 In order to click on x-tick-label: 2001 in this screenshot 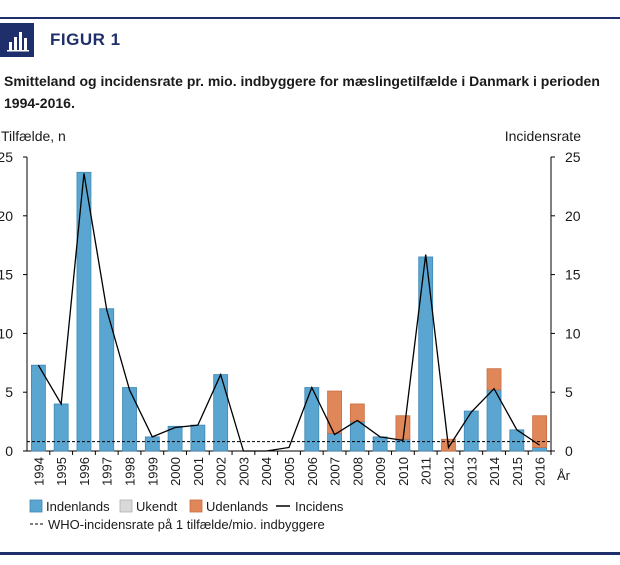, I will do `click(198, 471)`.